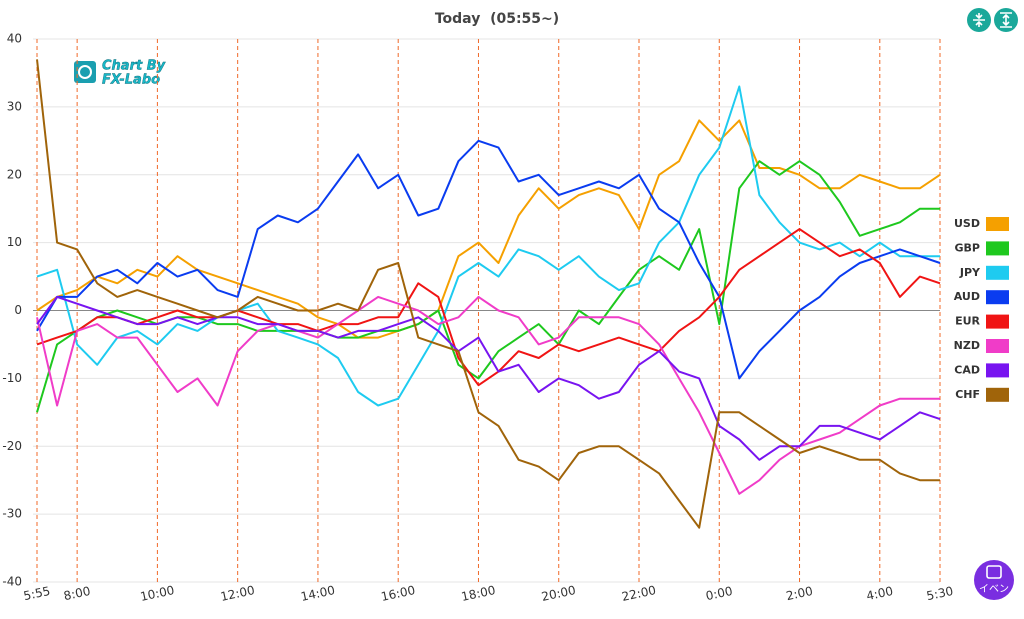 The image size is (1024, 619). Describe the element at coordinates (12, 514) in the screenshot. I see `y-tick-label: -30` at that location.